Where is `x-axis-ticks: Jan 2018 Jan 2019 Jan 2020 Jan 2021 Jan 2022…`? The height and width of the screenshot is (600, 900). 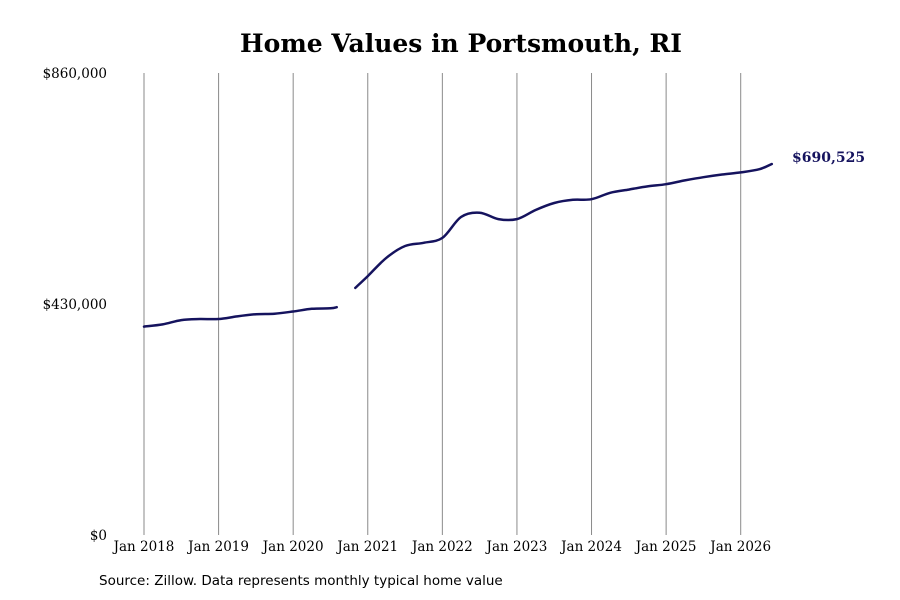
x-axis-ticks: Jan 2018 Jan 2019 Jan 2020 Jan 2021 Jan 2022… is located at coordinates (442, 547).